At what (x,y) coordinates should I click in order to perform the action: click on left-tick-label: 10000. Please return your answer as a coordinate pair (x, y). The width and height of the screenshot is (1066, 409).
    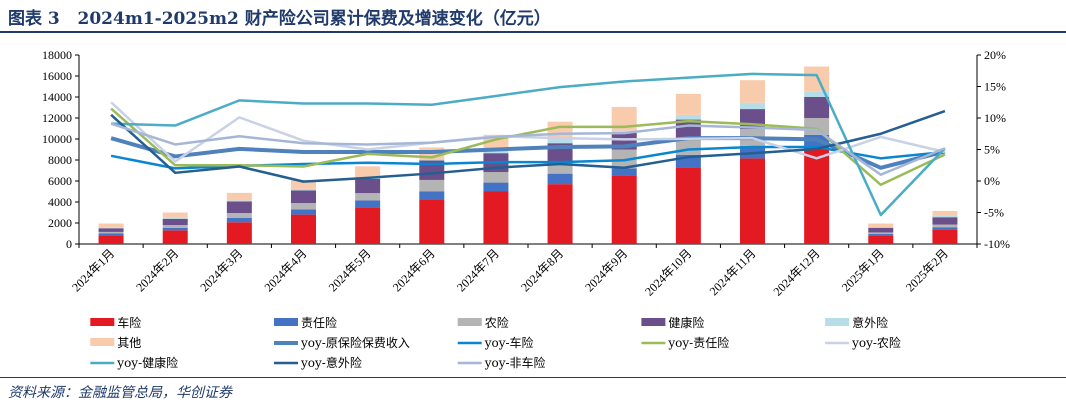
    Looking at the image, I should click on (57, 139).